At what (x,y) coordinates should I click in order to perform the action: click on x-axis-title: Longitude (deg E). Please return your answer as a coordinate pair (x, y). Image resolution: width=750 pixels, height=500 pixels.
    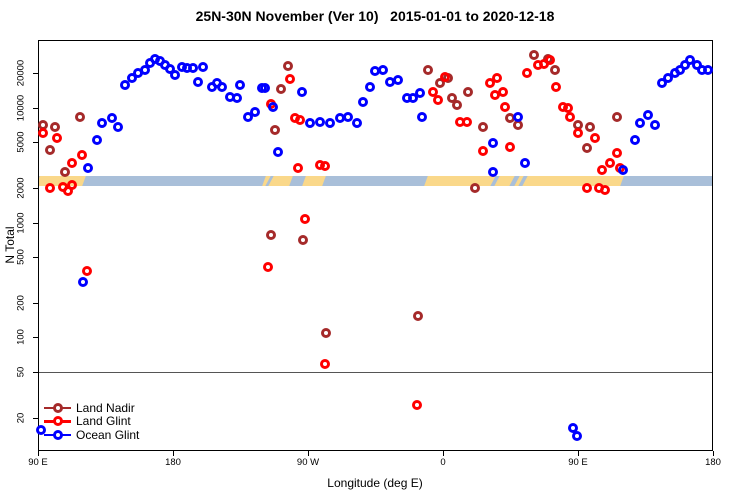
    Looking at the image, I should click on (375, 483).